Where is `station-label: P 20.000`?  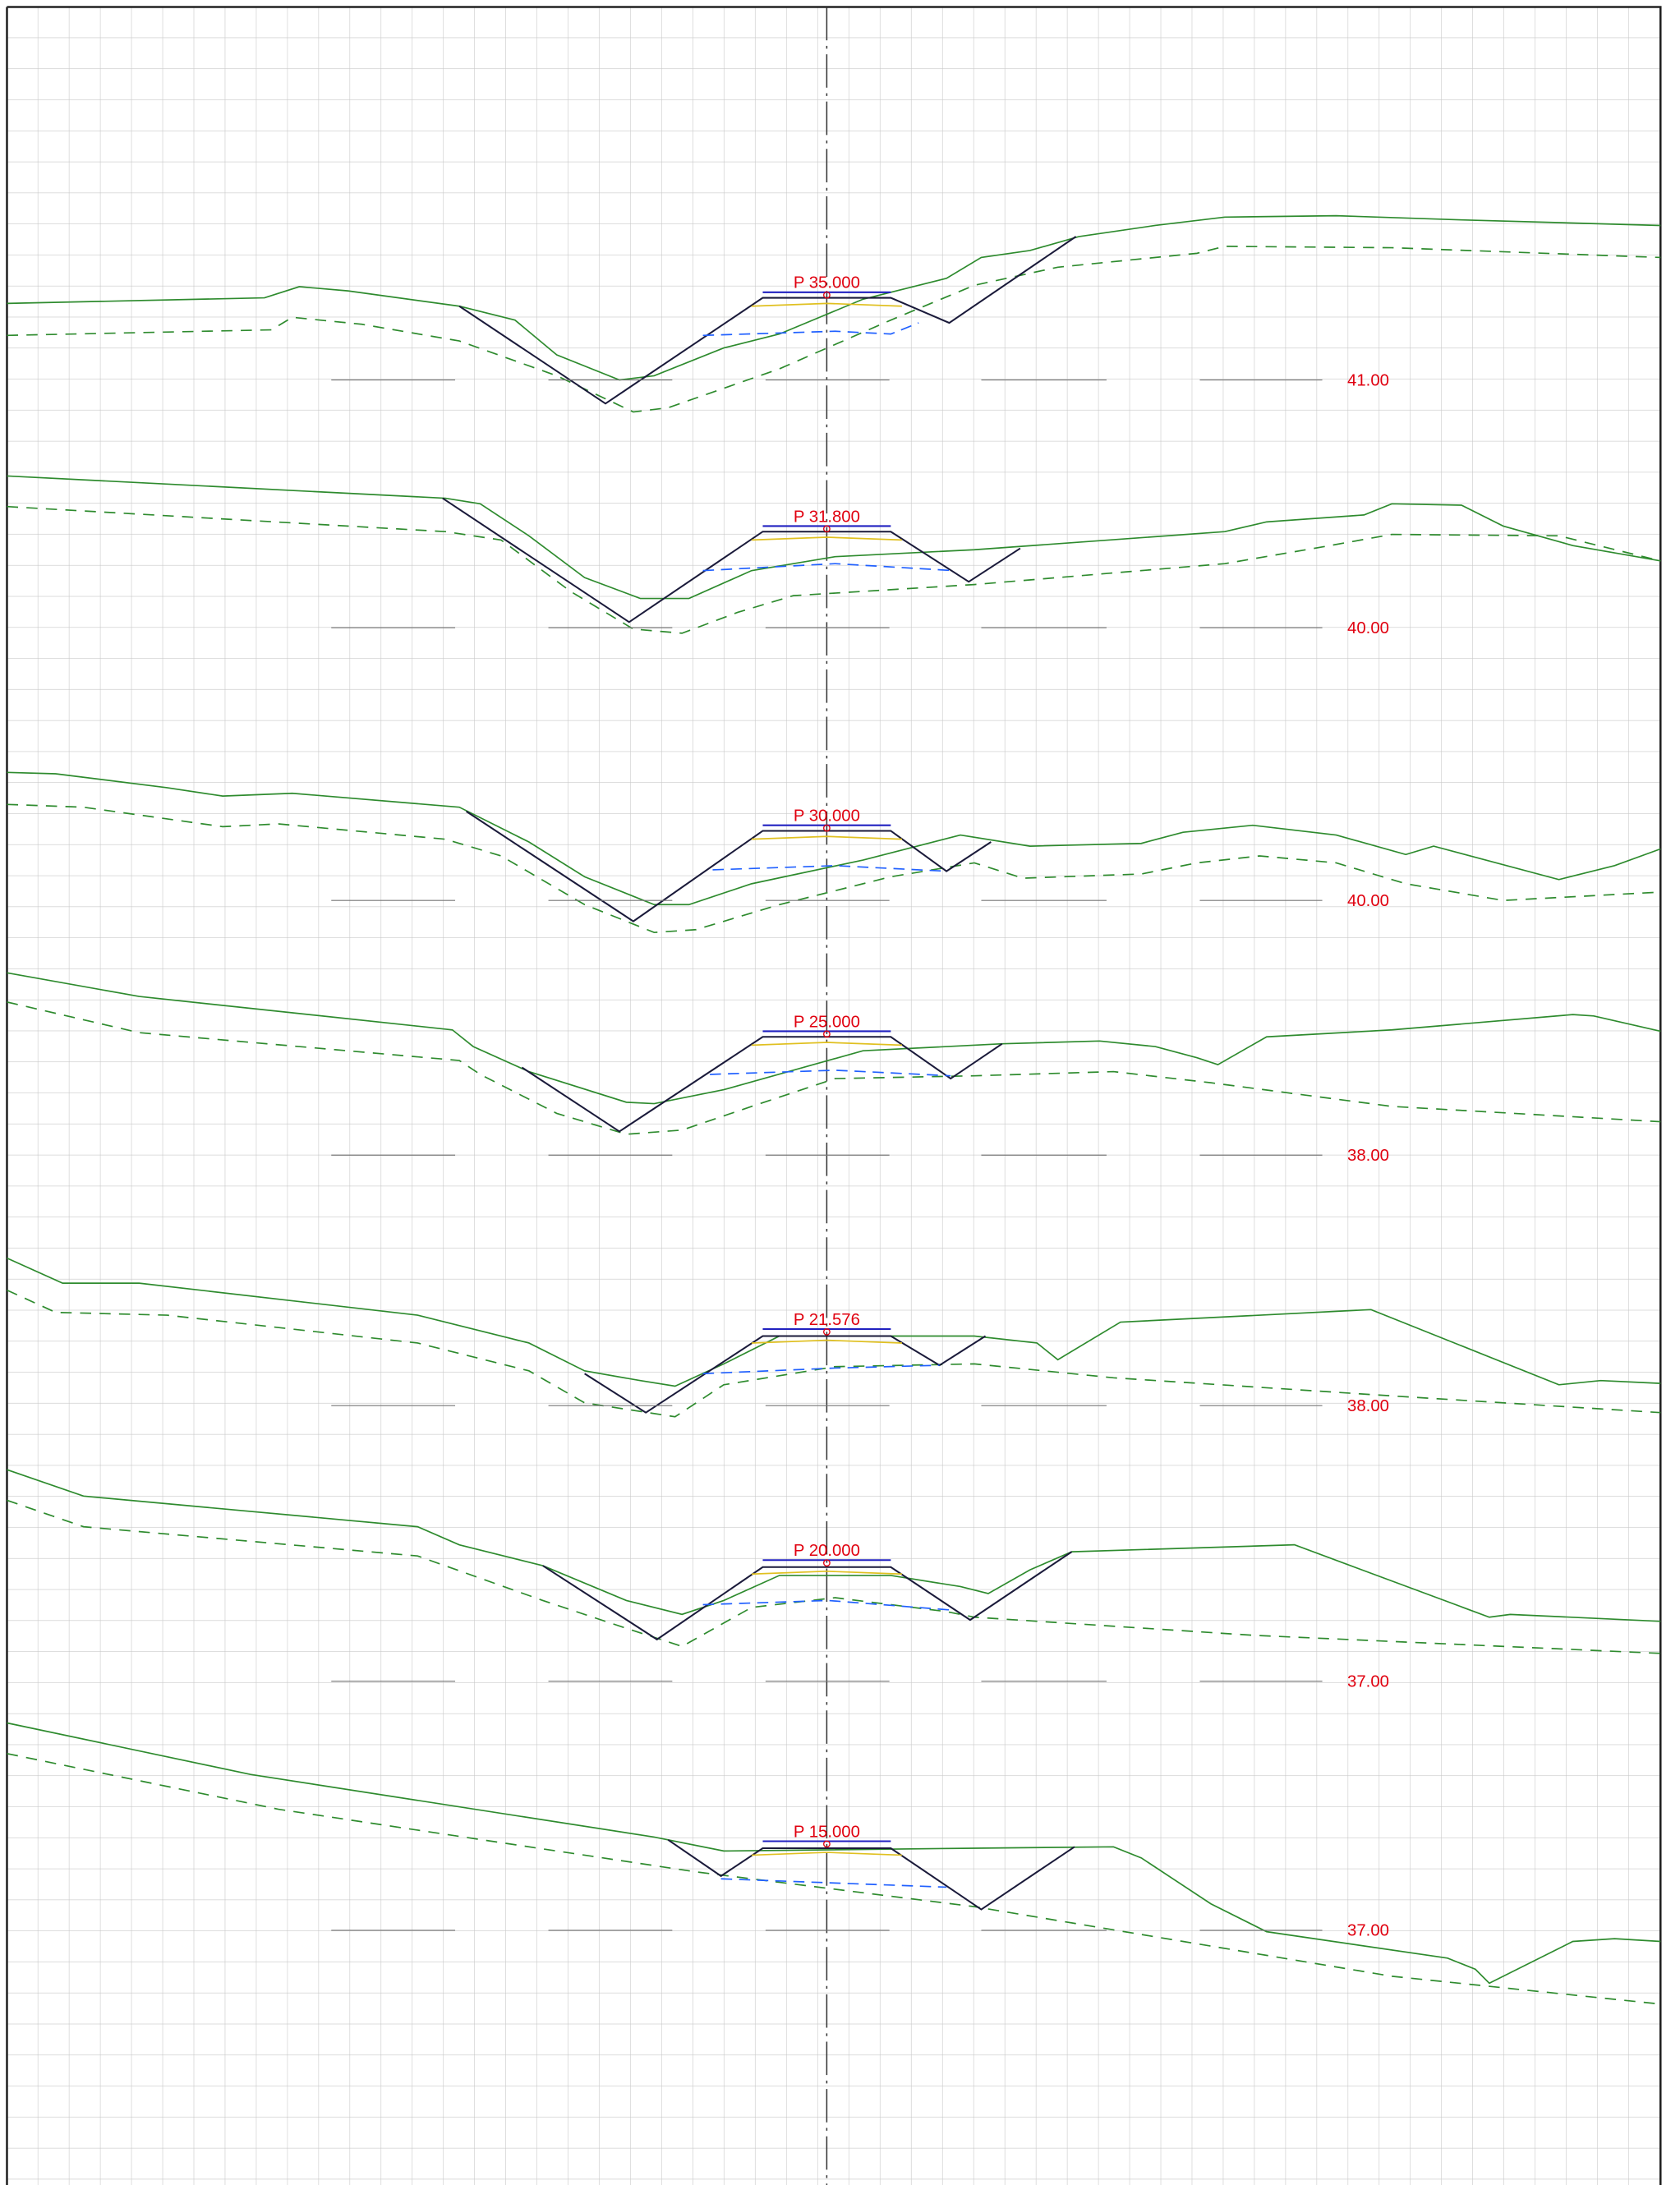 station-label: P 20.000 is located at coordinates (827, 1551).